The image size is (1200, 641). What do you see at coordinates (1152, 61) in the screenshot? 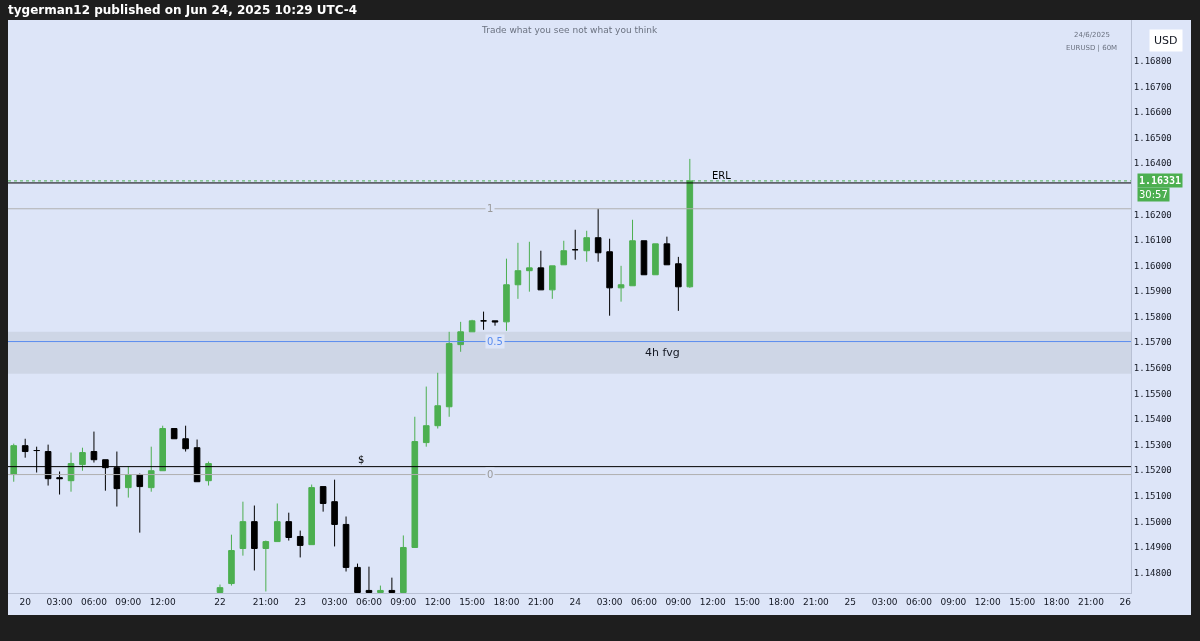
I see `y-tick-label: 1.16800` at bounding box center [1152, 61].